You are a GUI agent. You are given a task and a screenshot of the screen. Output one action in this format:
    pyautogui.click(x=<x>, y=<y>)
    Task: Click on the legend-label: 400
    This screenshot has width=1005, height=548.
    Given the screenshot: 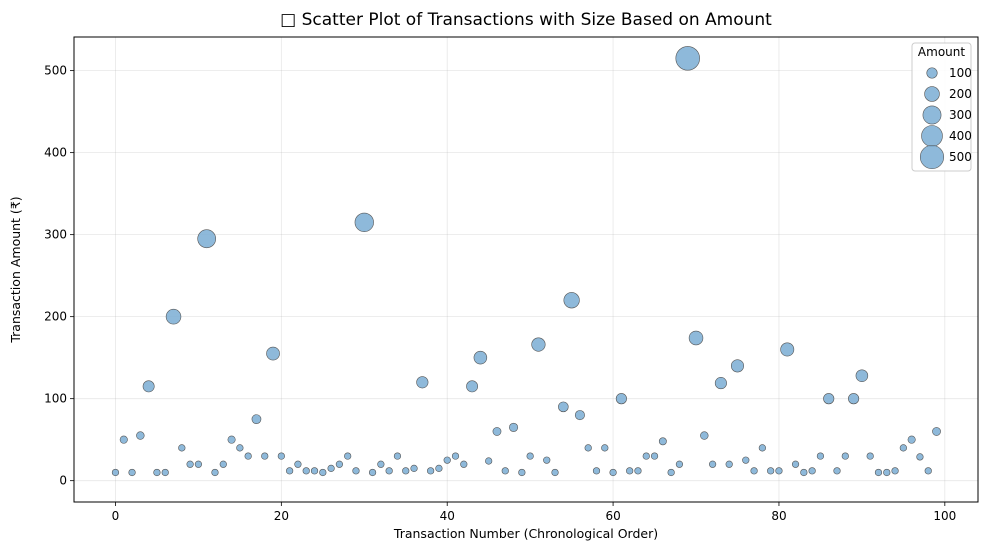 What is the action you would take?
    pyautogui.click(x=960, y=136)
    